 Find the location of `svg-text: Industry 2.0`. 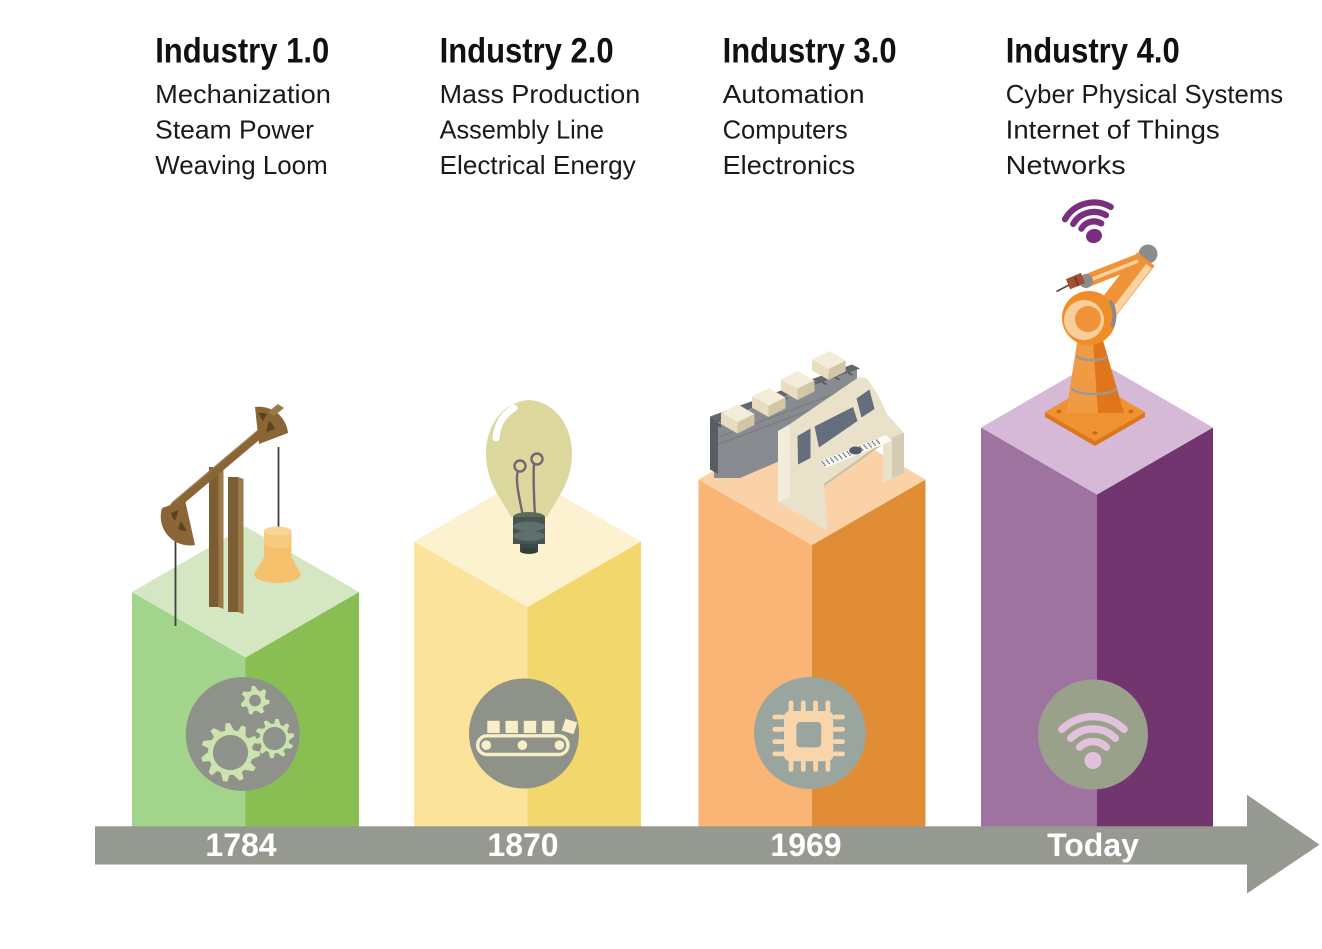

svg-text: Industry 2.0 is located at coordinates (527, 50).